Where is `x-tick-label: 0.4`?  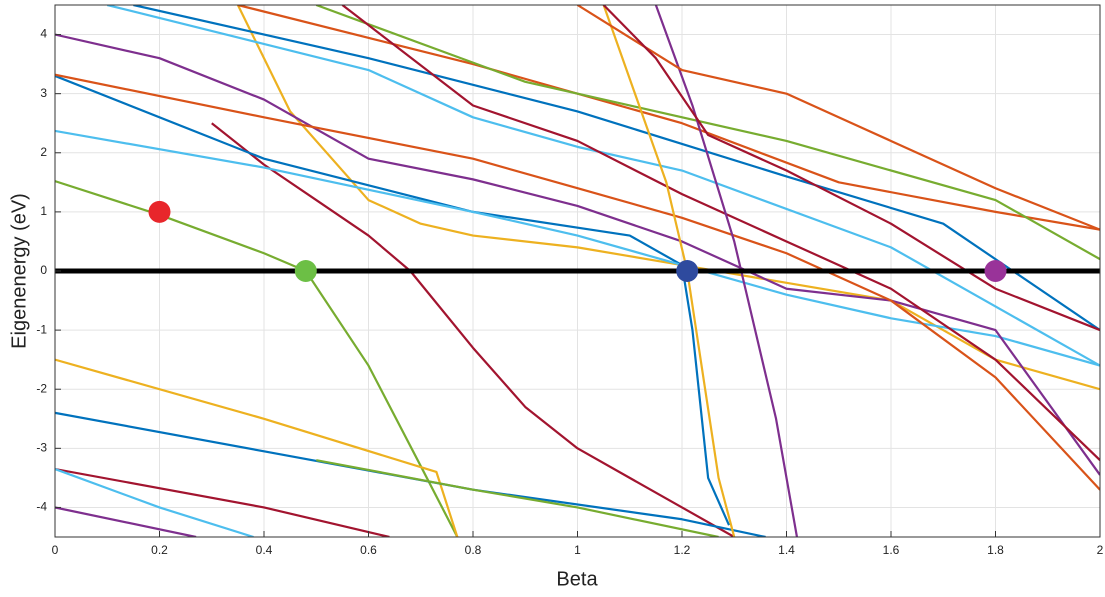
x-tick-label: 0.4 is located at coordinates (264, 550).